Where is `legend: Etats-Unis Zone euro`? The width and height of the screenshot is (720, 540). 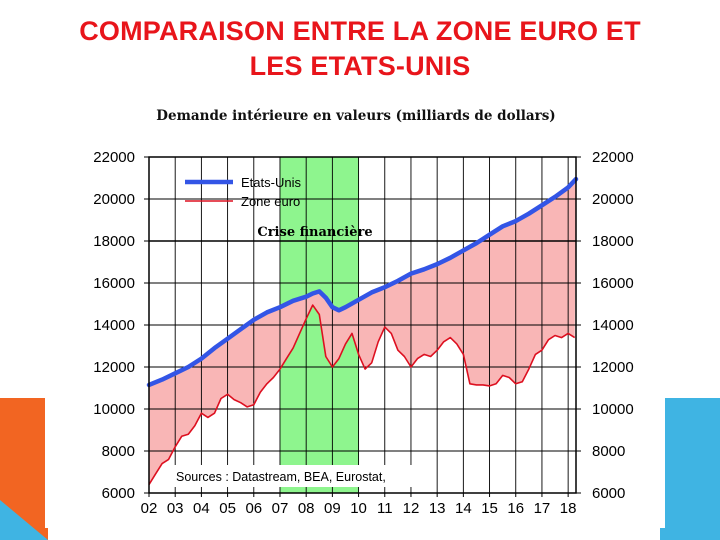
legend: Etats-Unis Zone euro is located at coordinates (243, 192).